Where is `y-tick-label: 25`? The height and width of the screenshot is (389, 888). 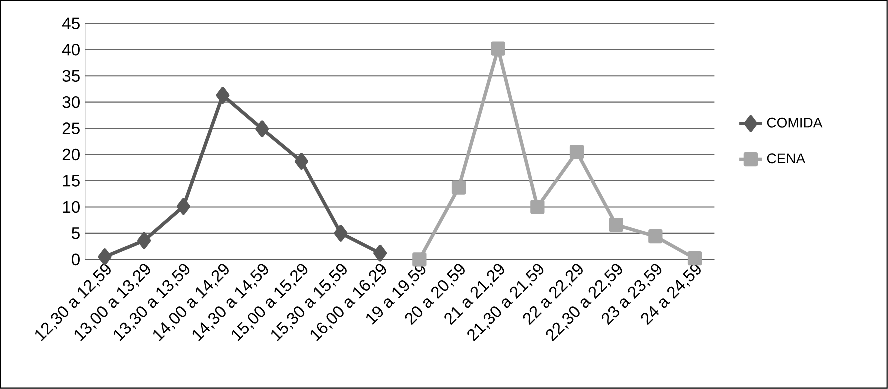
y-tick-label: 25 is located at coordinates (71, 128).